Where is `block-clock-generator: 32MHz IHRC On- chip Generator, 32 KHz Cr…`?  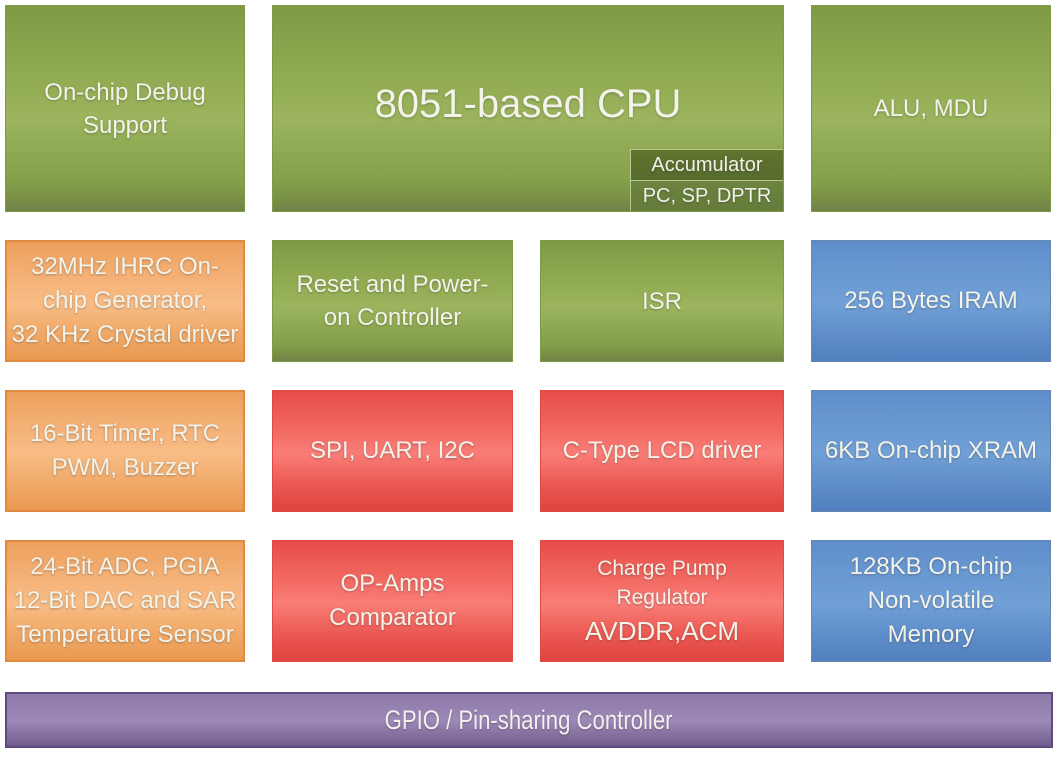
block-clock-generator: 32MHz IHRC On- chip Generator, 32 KHz Cr… is located at coordinates (125, 301).